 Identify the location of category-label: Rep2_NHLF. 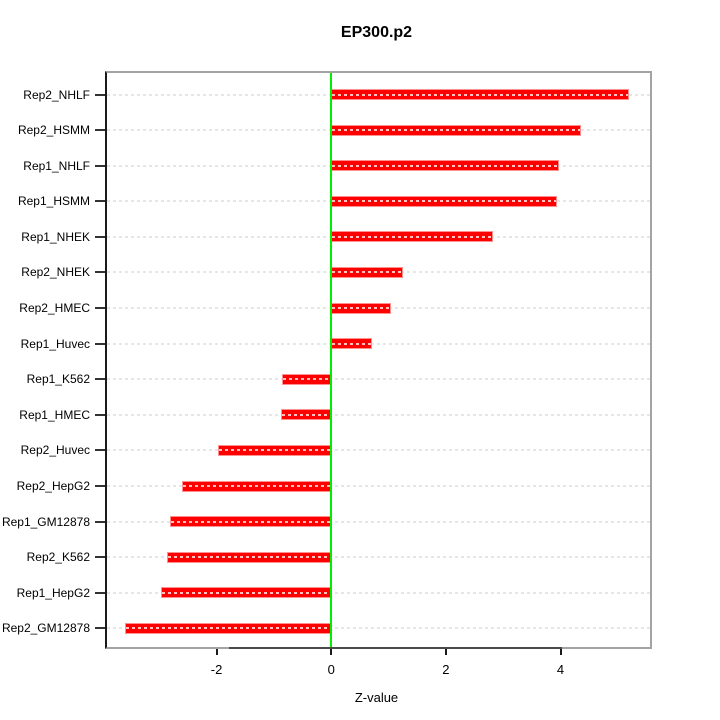
(56, 94).